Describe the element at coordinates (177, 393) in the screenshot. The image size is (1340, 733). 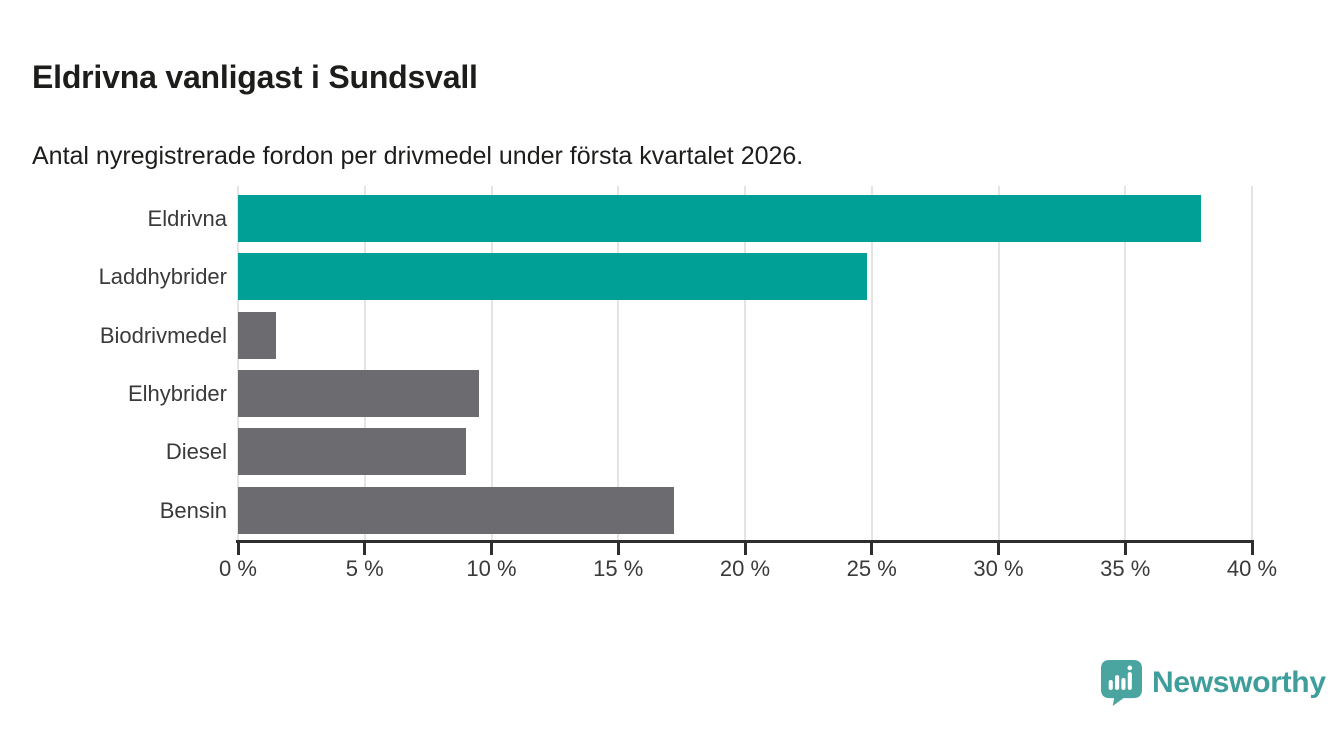
I see `y-category-label-elhybrider: Elhybrider` at that location.